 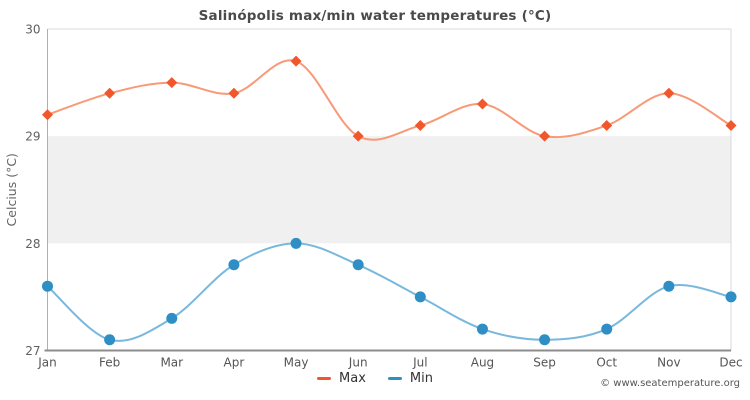 What do you see at coordinates (668, 363) in the screenshot?
I see `x-tick-label-nov: Nov` at bounding box center [668, 363].